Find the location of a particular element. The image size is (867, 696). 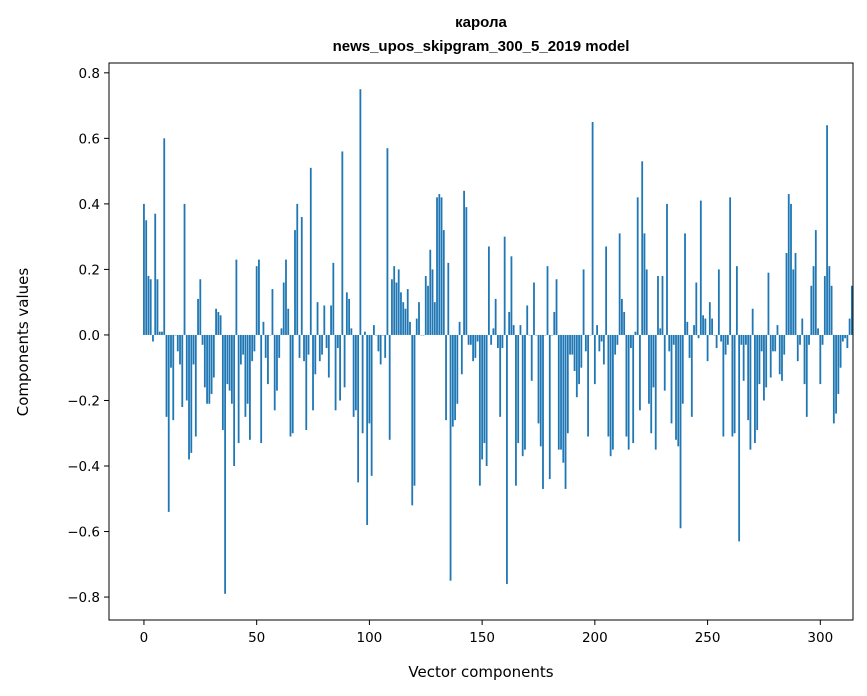

x-tick-label: 200 is located at coordinates (595, 638).